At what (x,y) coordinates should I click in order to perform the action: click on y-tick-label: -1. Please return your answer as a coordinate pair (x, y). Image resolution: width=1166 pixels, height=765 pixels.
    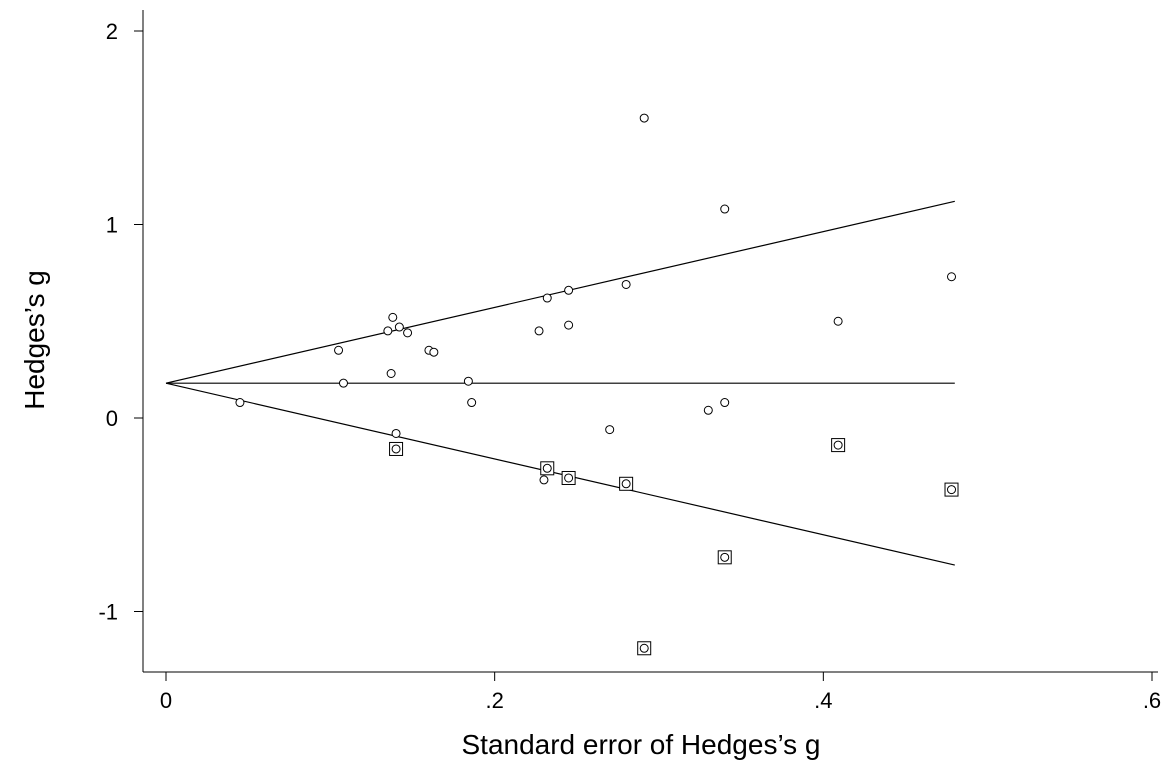
    Looking at the image, I should click on (108, 612).